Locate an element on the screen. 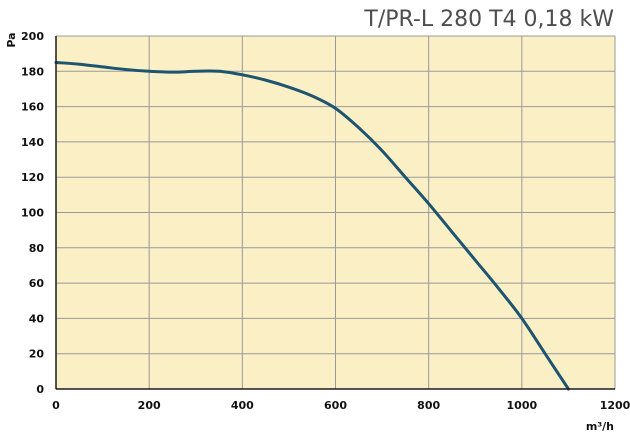  y-tick-labels: 0 20 40 60 80 100 120 140 160 180 200 is located at coordinates (32, 213).